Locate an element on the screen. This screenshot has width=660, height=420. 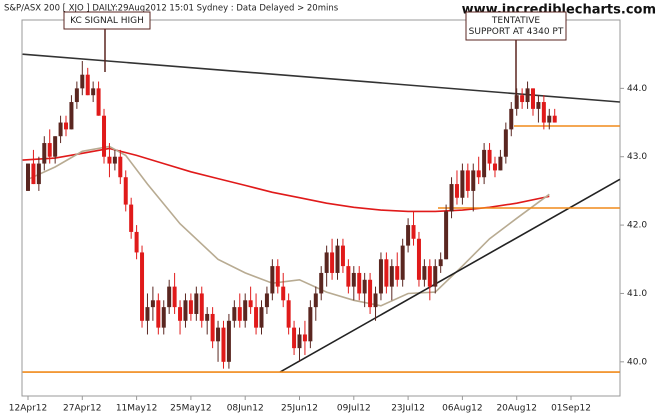
annotation-text: KC SIGNAL HIGH is located at coordinates (107, 21).